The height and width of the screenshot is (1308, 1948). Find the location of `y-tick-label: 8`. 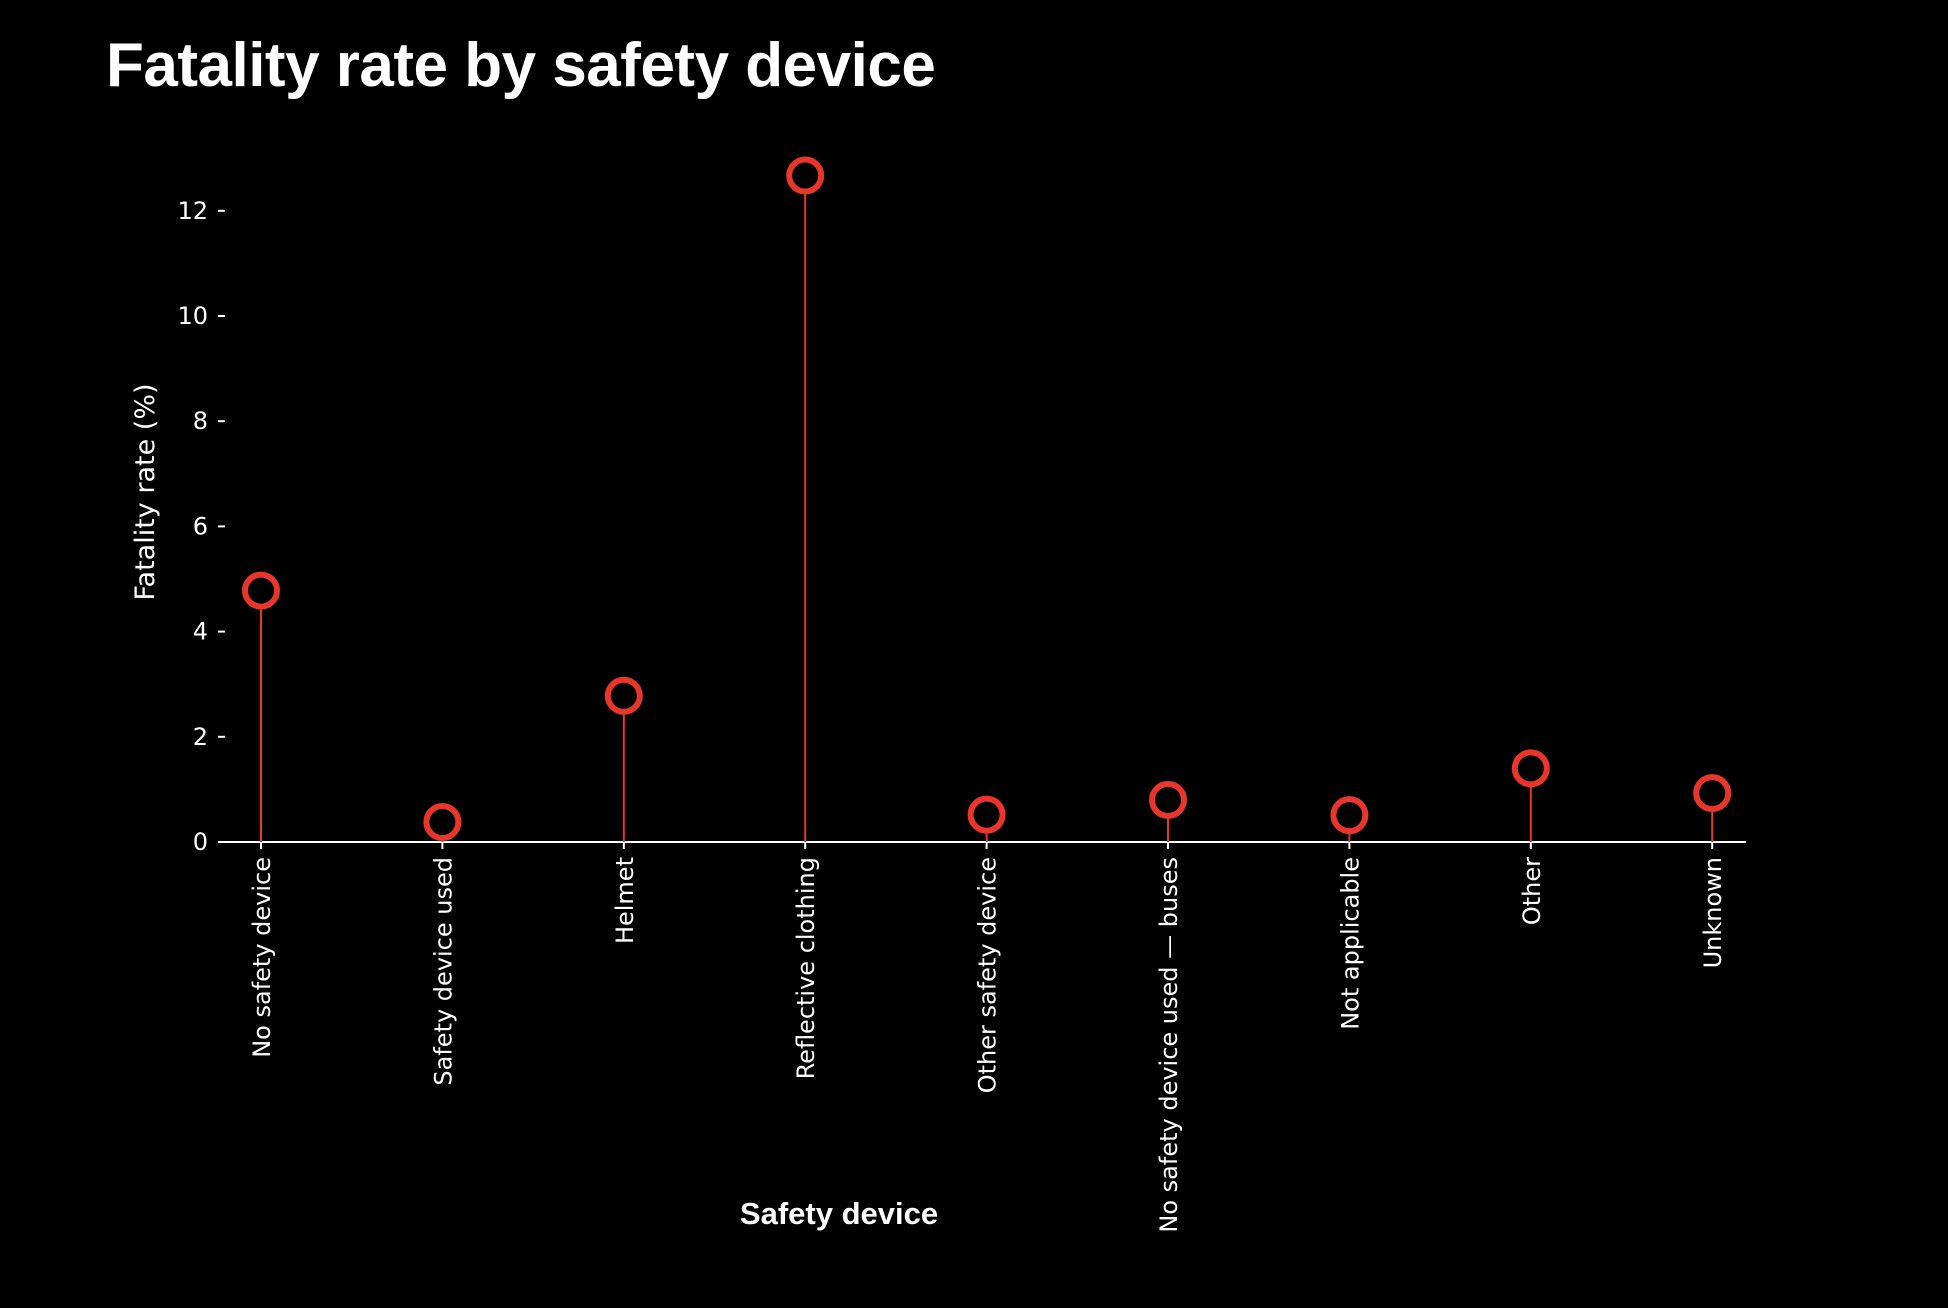

y-tick-label: 8 is located at coordinates (200, 421).